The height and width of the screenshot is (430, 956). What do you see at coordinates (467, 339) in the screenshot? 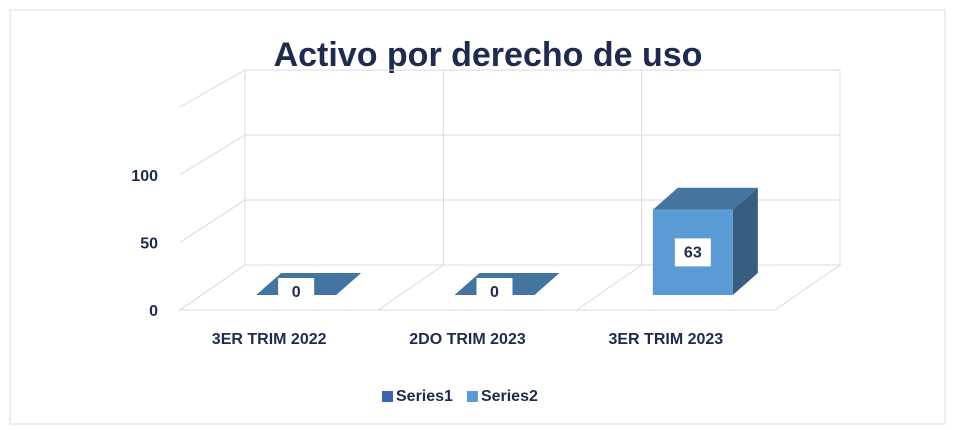
I see `x-tick-label: 2DO TRIM 2023` at bounding box center [467, 339].